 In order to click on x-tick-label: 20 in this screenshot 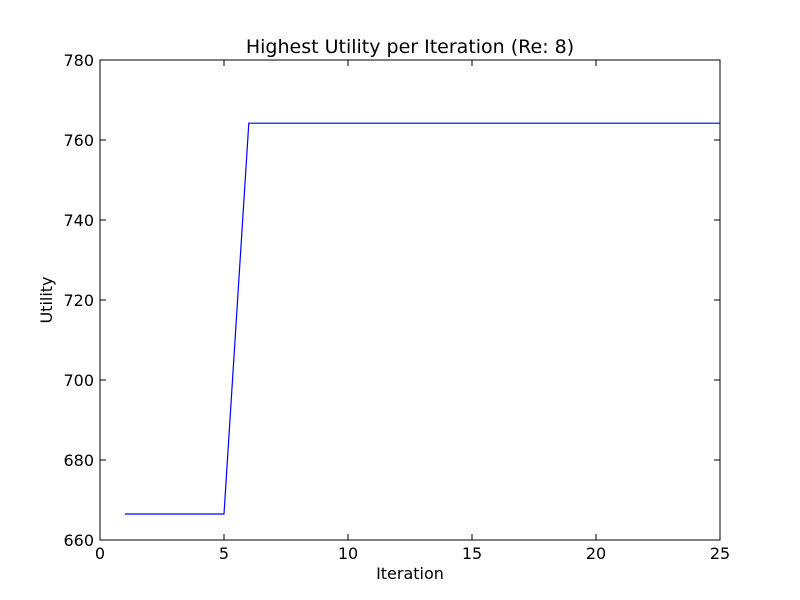, I will do `click(596, 553)`.